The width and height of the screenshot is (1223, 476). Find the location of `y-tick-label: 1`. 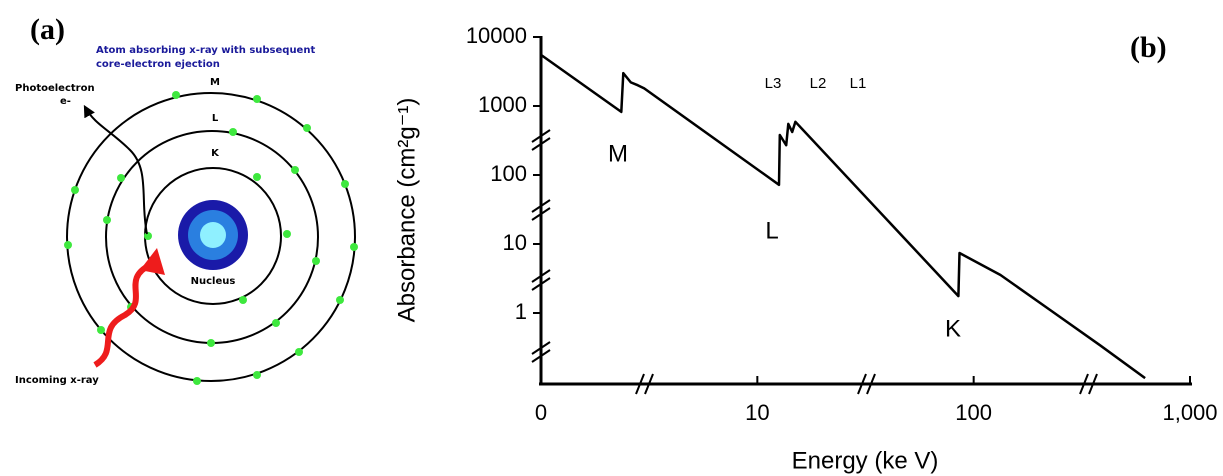

y-tick-label: 1 is located at coordinates (521, 311).